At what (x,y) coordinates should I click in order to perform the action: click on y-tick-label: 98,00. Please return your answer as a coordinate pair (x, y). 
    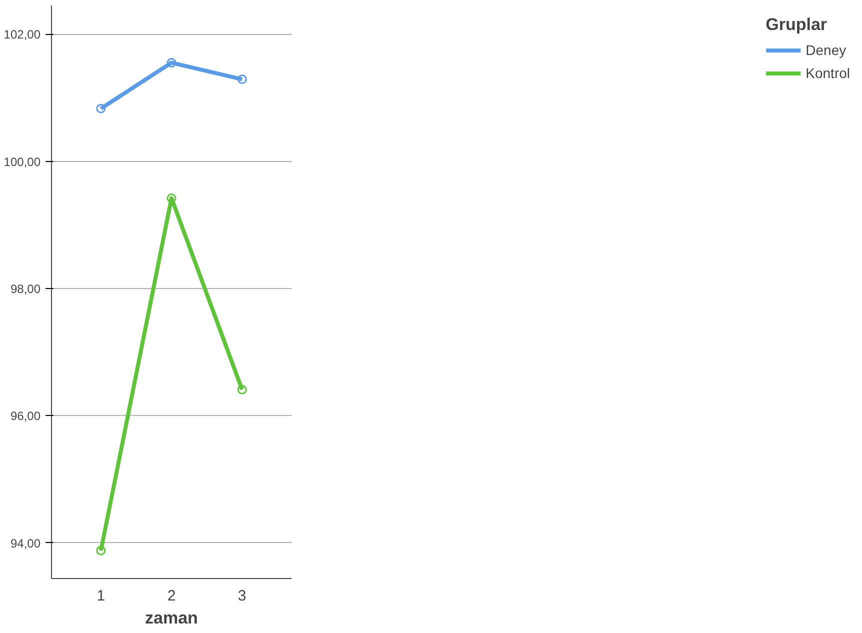
    Looking at the image, I should click on (25, 289).